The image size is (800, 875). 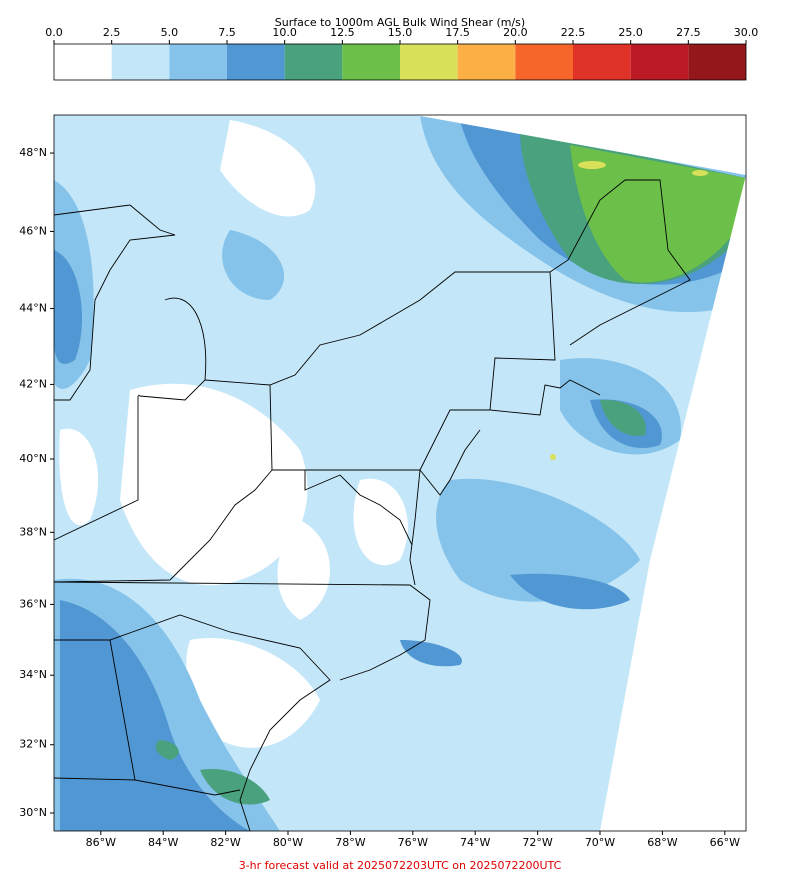 What do you see at coordinates (33, 152) in the screenshot?
I see `lat-tick-label: 48°N` at bounding box center [33, 152].